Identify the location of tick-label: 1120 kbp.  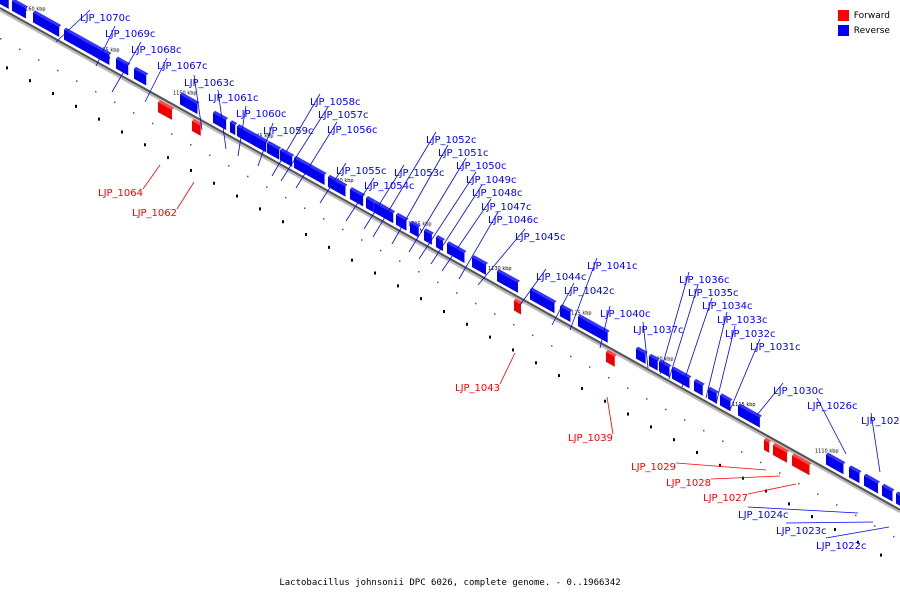
(662, 359).